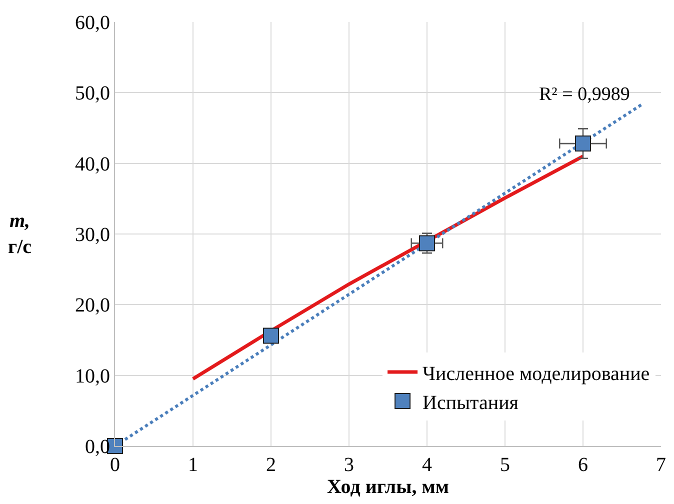 The height and width of the screenshot is (504, 674). I want to click on y-tick-label: 10,0, so click(92, 376).